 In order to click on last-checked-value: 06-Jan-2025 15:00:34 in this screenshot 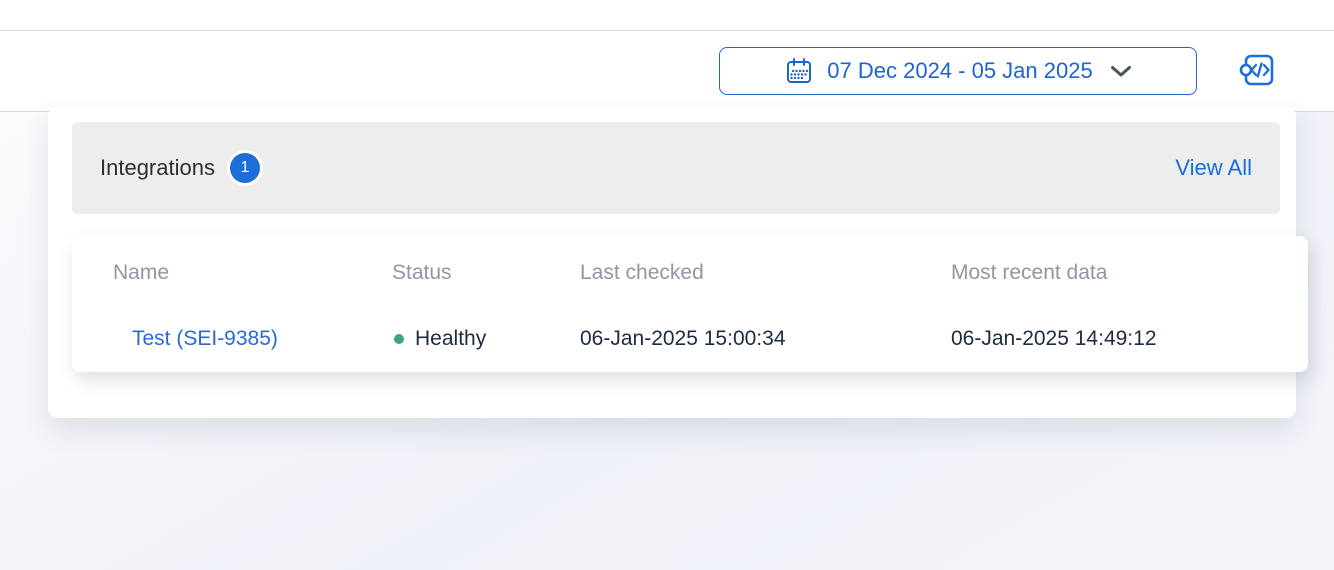, I will do `click(683, 338)`.